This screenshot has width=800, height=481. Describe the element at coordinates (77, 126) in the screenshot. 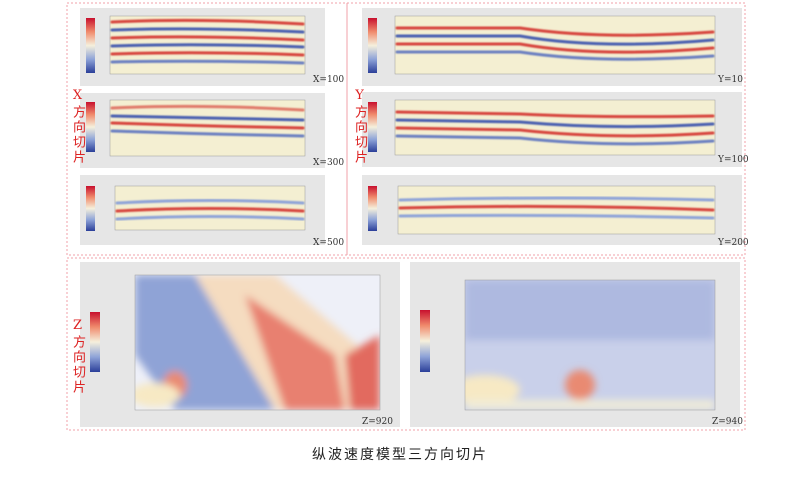

I see `side-label: X方向切片` at that location.